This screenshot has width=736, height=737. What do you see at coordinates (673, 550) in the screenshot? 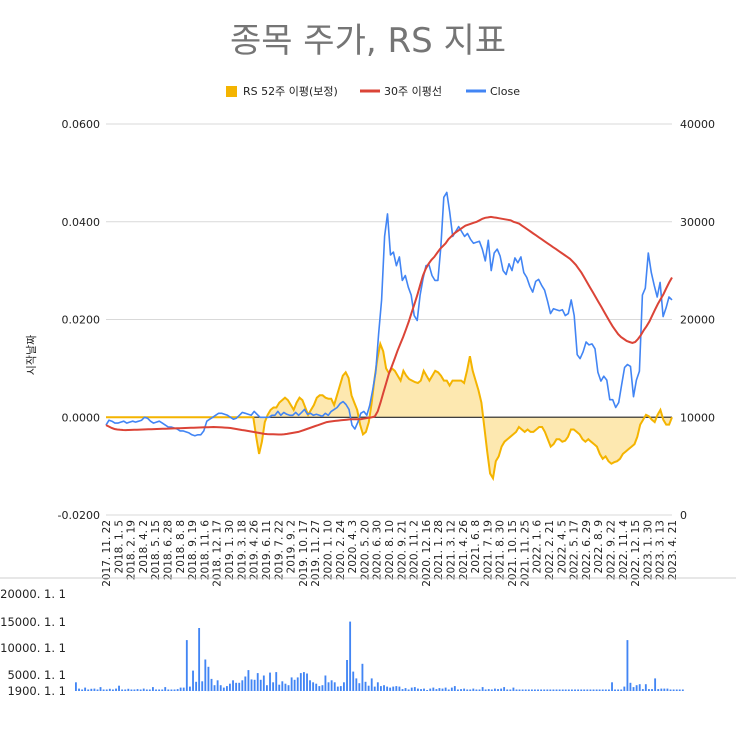
I see `x-tick-label: 2023. 4. 21` at bounding box center [673, 550].